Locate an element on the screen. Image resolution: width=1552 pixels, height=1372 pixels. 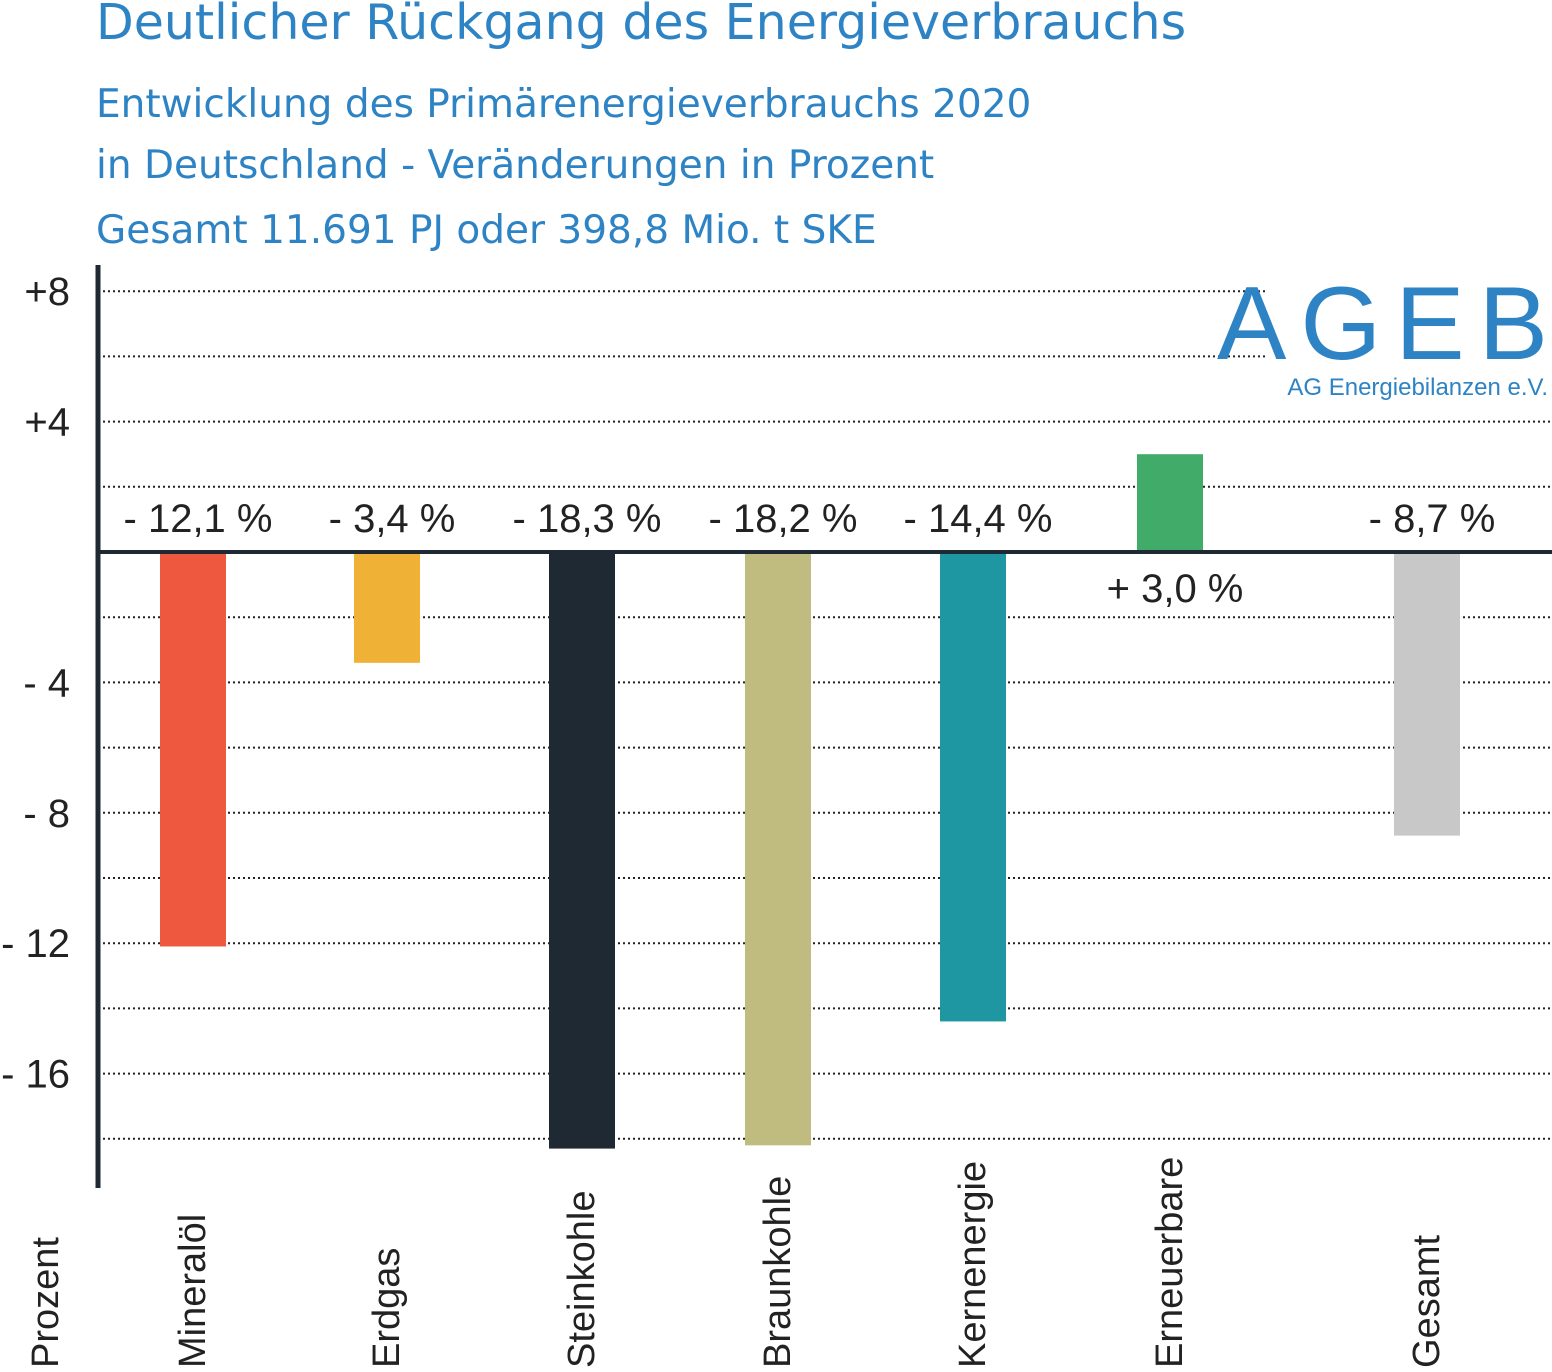
logo-text: AGEB is located at coordinates (1384, 324).